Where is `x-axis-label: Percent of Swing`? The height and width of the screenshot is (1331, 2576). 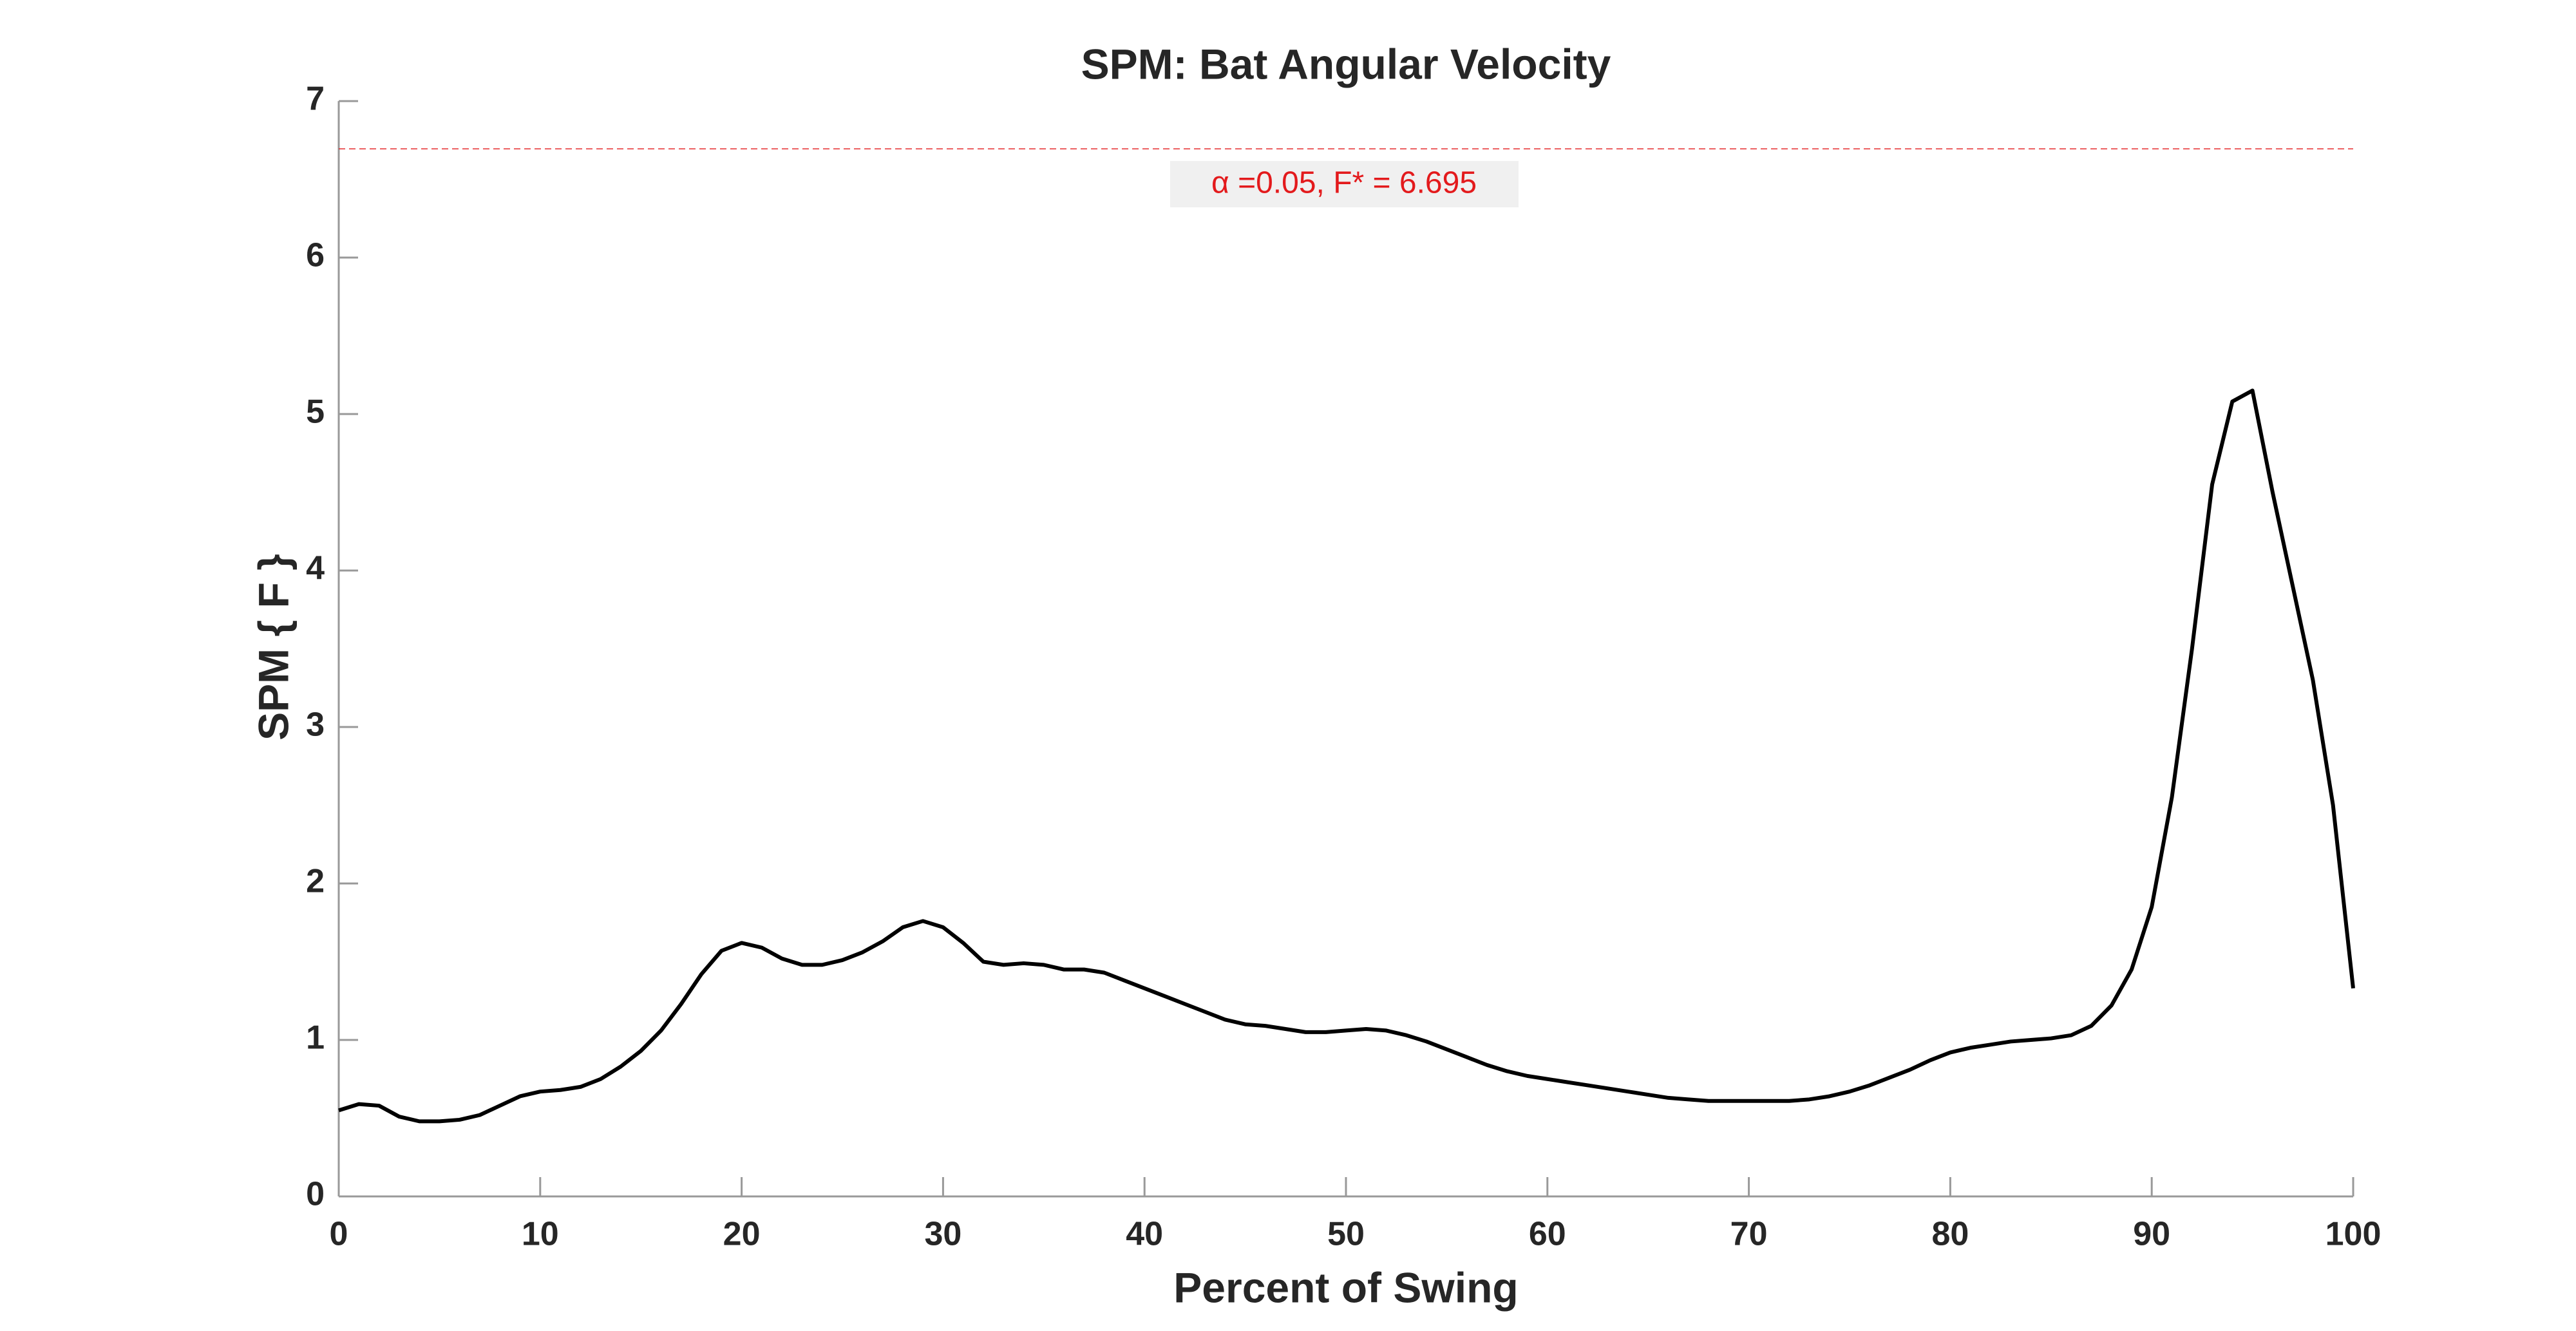 x-axis-label: Percent of Swing is located at coordinates (1345, 1287).